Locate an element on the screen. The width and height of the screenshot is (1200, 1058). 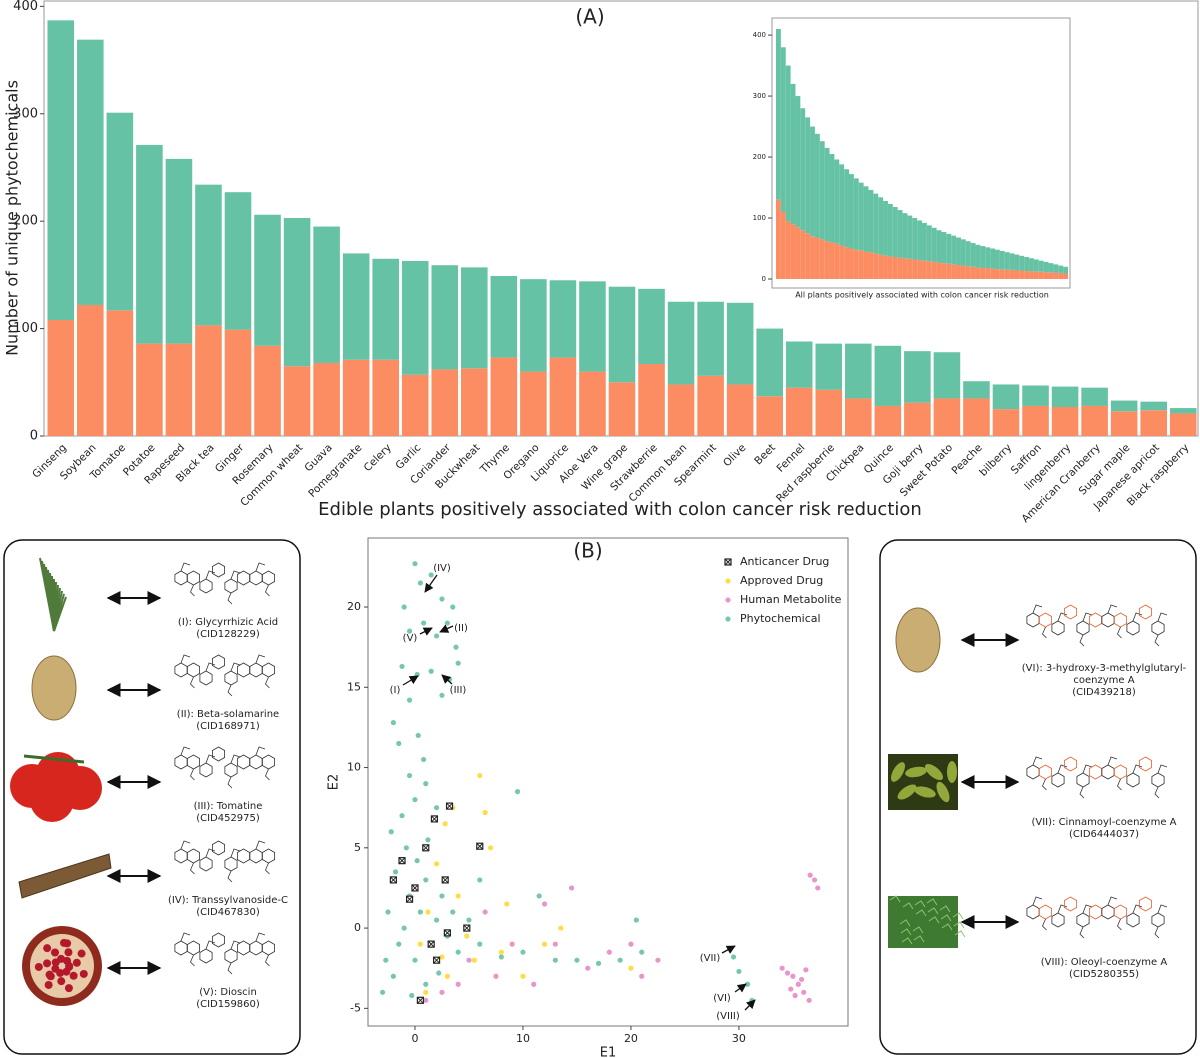
panel-box is located at coordinates (1038, 797).